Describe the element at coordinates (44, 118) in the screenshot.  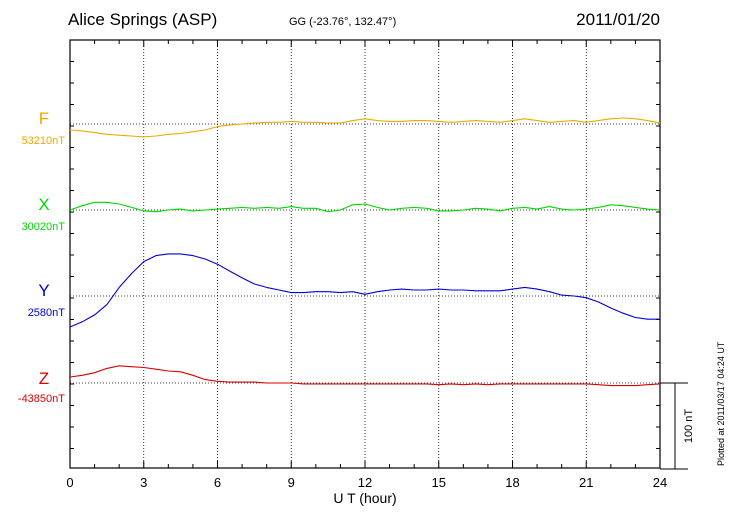
I see `series-name-f: F` at that location.